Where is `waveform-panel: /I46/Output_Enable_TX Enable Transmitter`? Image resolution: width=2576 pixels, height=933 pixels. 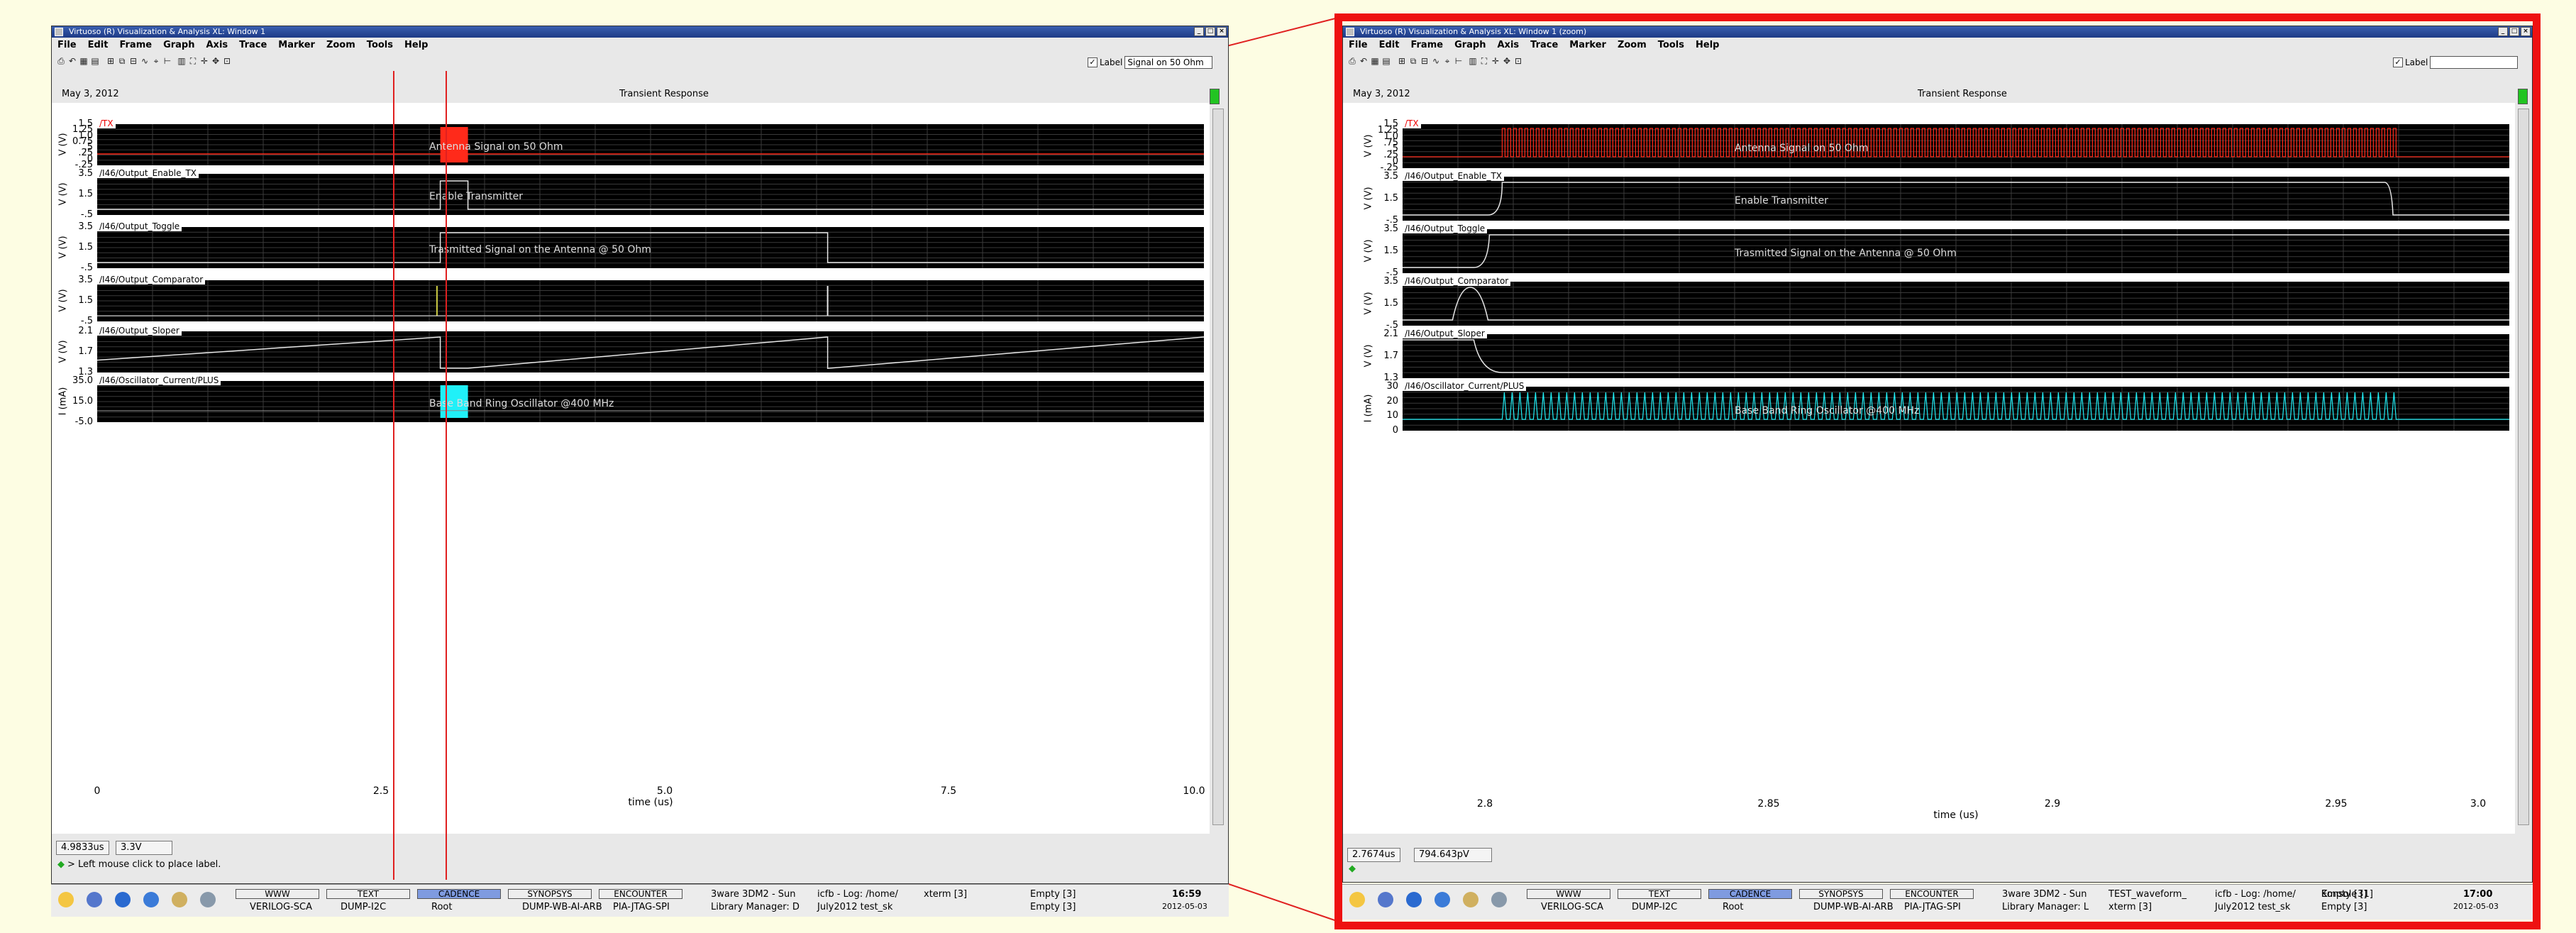 waveform-panel: /I46/Output_Enable_TX Enable Transmitter is located at coordinates (1956, 196).